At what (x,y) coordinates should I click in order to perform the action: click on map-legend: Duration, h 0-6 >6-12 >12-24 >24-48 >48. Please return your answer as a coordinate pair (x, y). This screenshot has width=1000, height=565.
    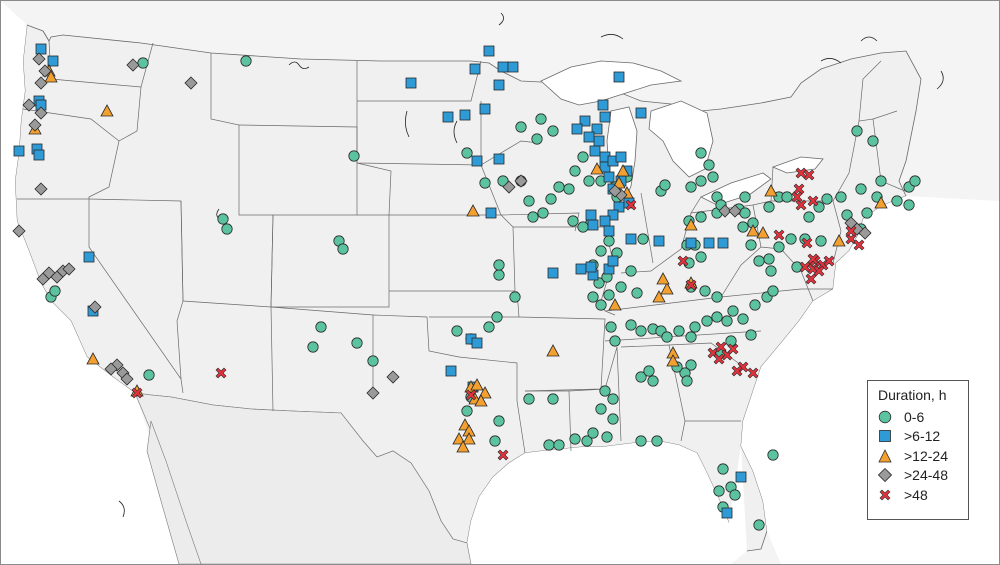
    Looking at the image, I should click on (918, 450).